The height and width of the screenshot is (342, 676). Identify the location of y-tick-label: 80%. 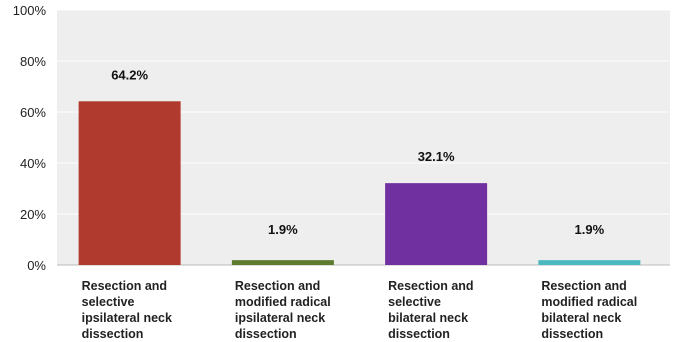
(33, 61).